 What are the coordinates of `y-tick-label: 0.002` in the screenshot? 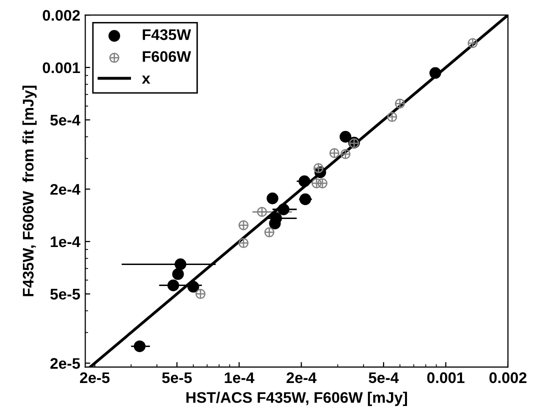 It's located at (61, 15).